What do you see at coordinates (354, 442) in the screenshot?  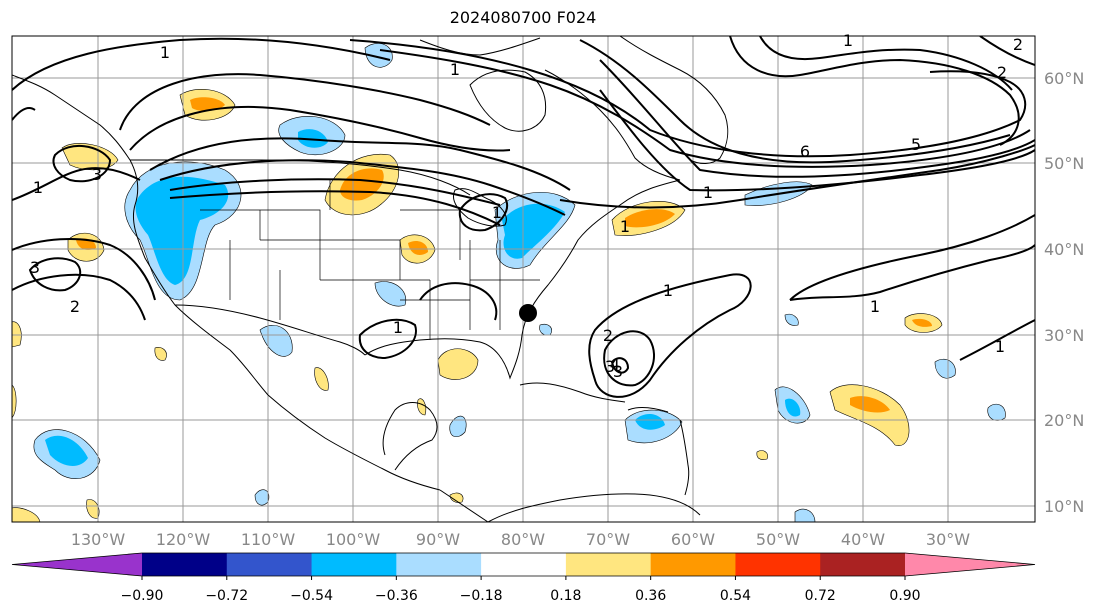 I see `mexico-coast` at bounding box center [354, 442].